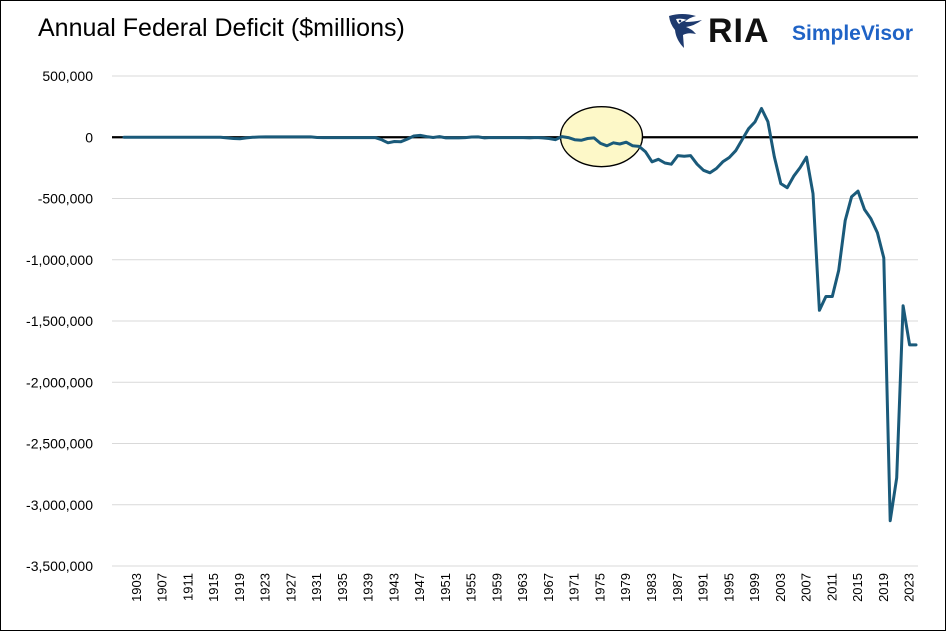 This screenshot has height=631, width=946. What do you see at coordinates (59, 444) in the screenshot?
I see `y-tick-label: -2,500,000` at bounding box center [59, 444].